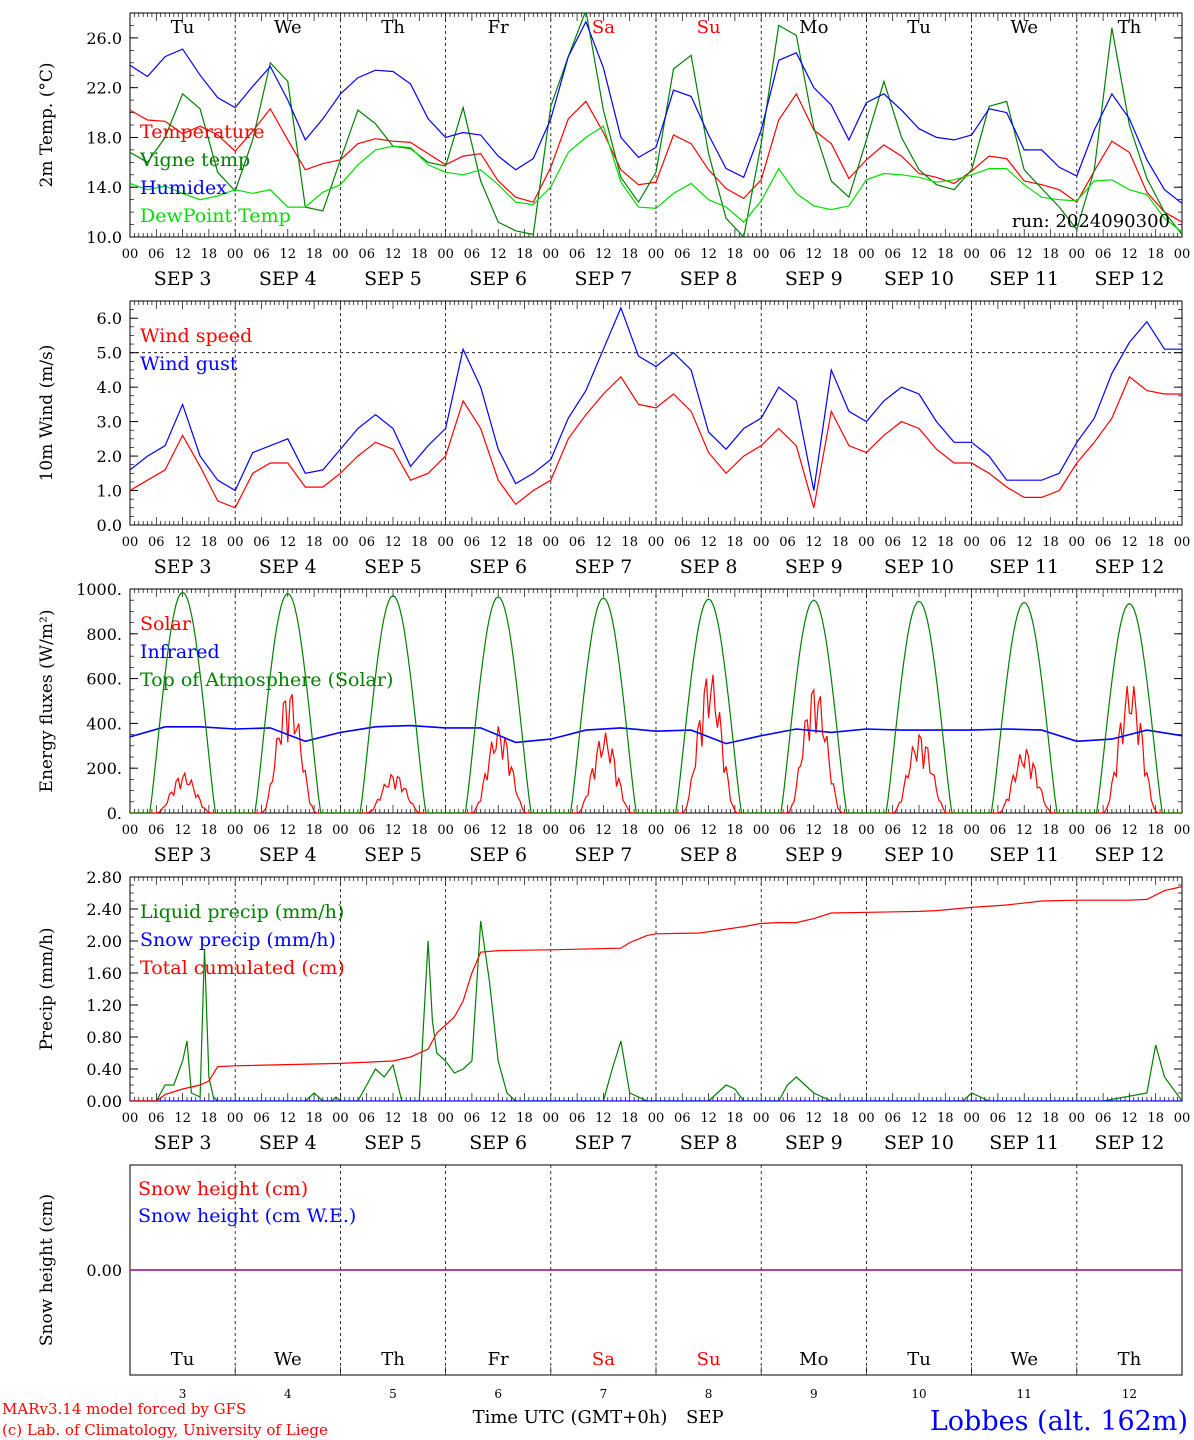  I want to click on y-tick-label: 600., so click(104, 679).